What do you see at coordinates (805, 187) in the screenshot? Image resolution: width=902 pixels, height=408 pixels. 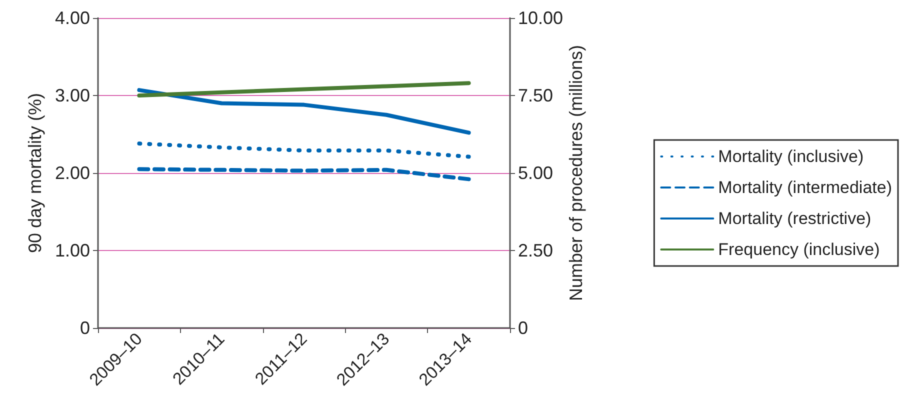 I see `legend-label: Mortality (intermediate)` at bounding box center [805, 187].